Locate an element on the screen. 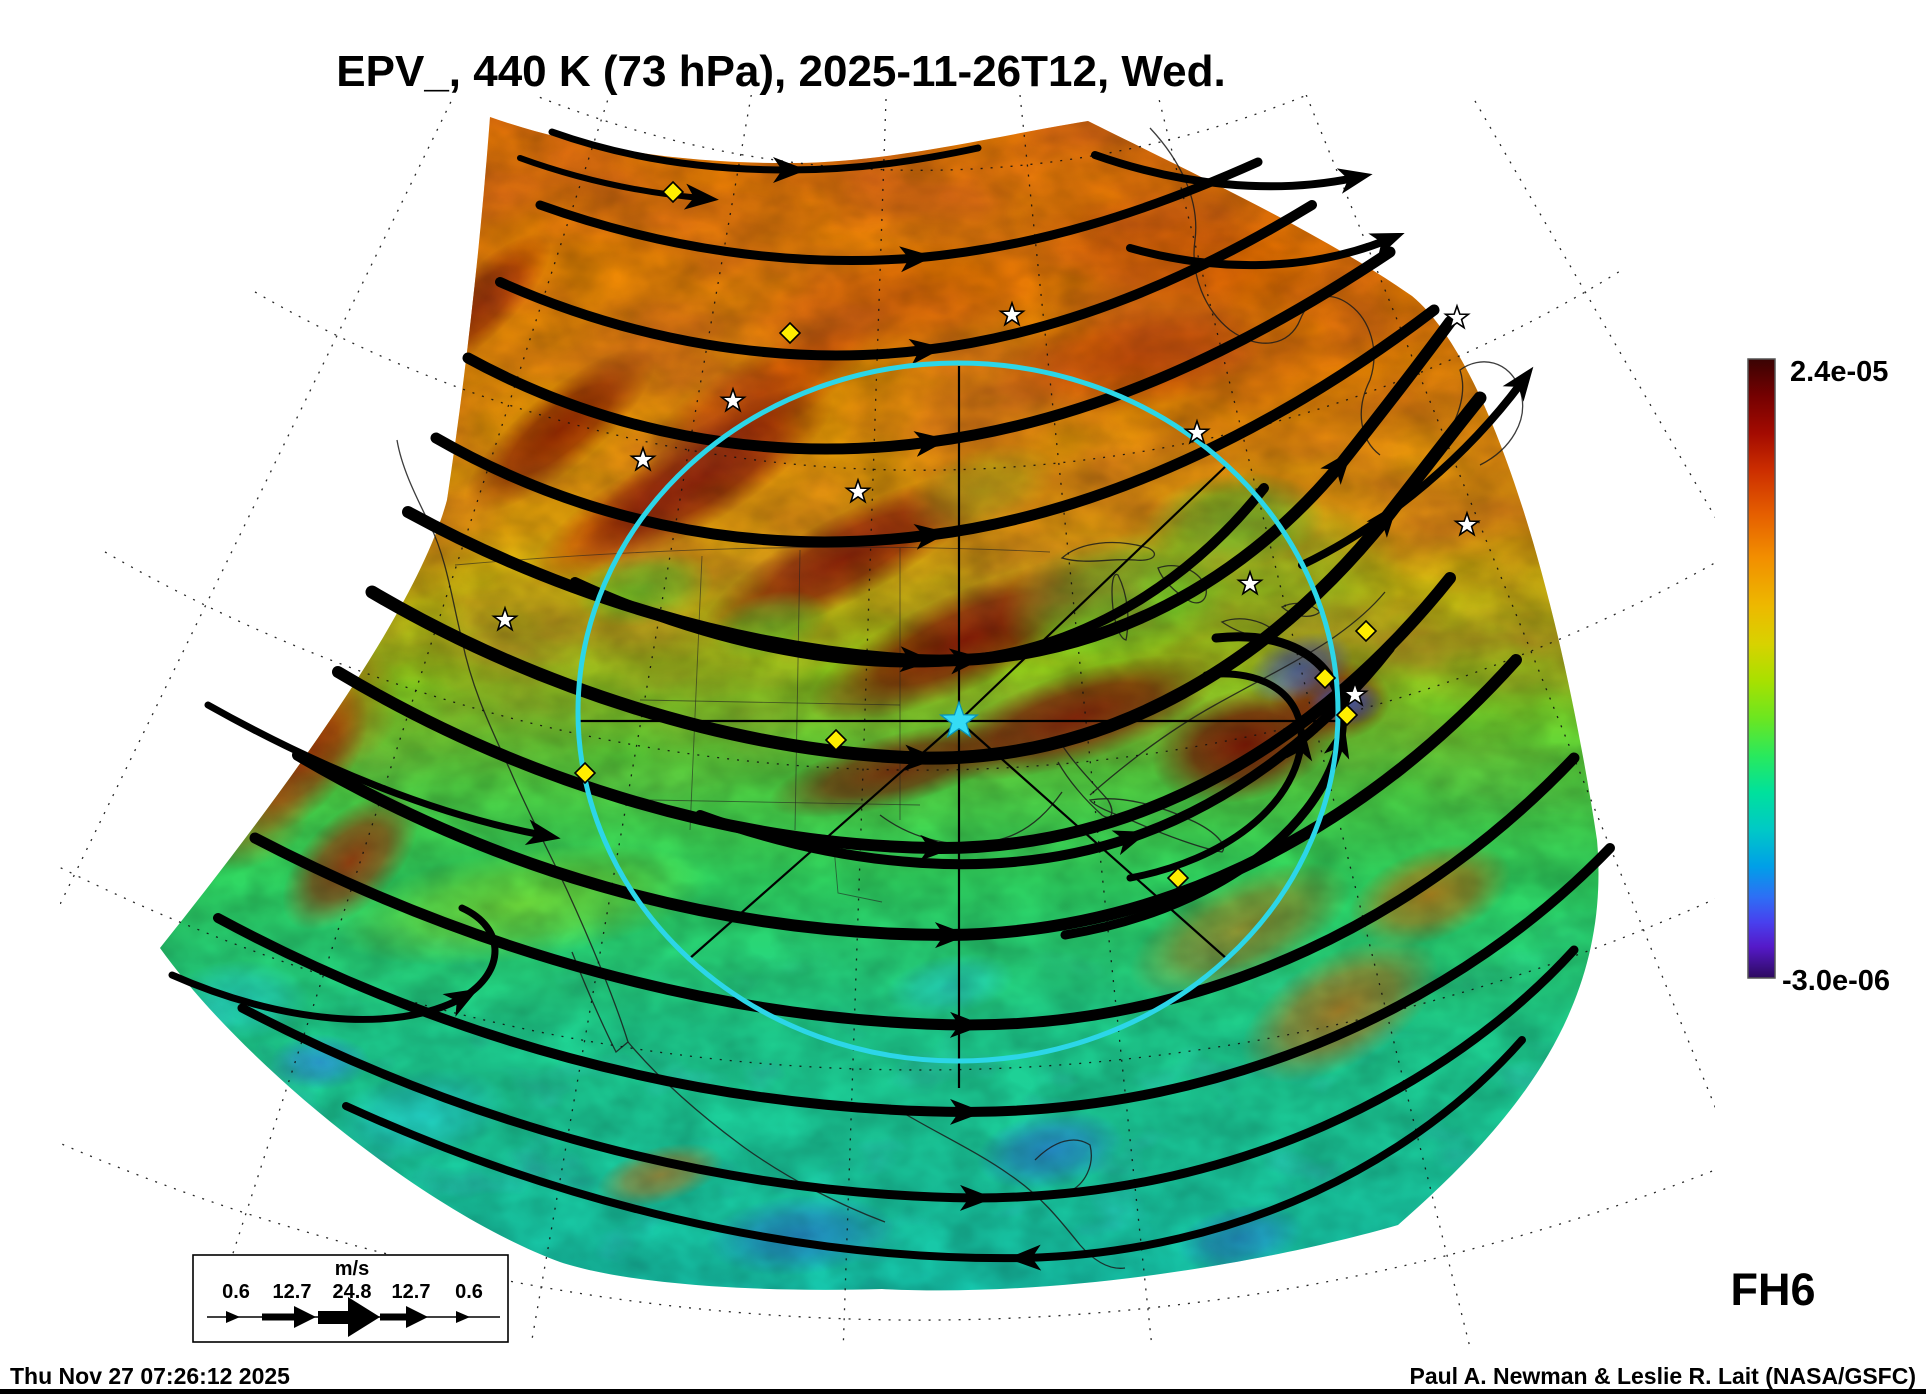  crosshair-spoke-downleft is located at coordinates (824, 840).